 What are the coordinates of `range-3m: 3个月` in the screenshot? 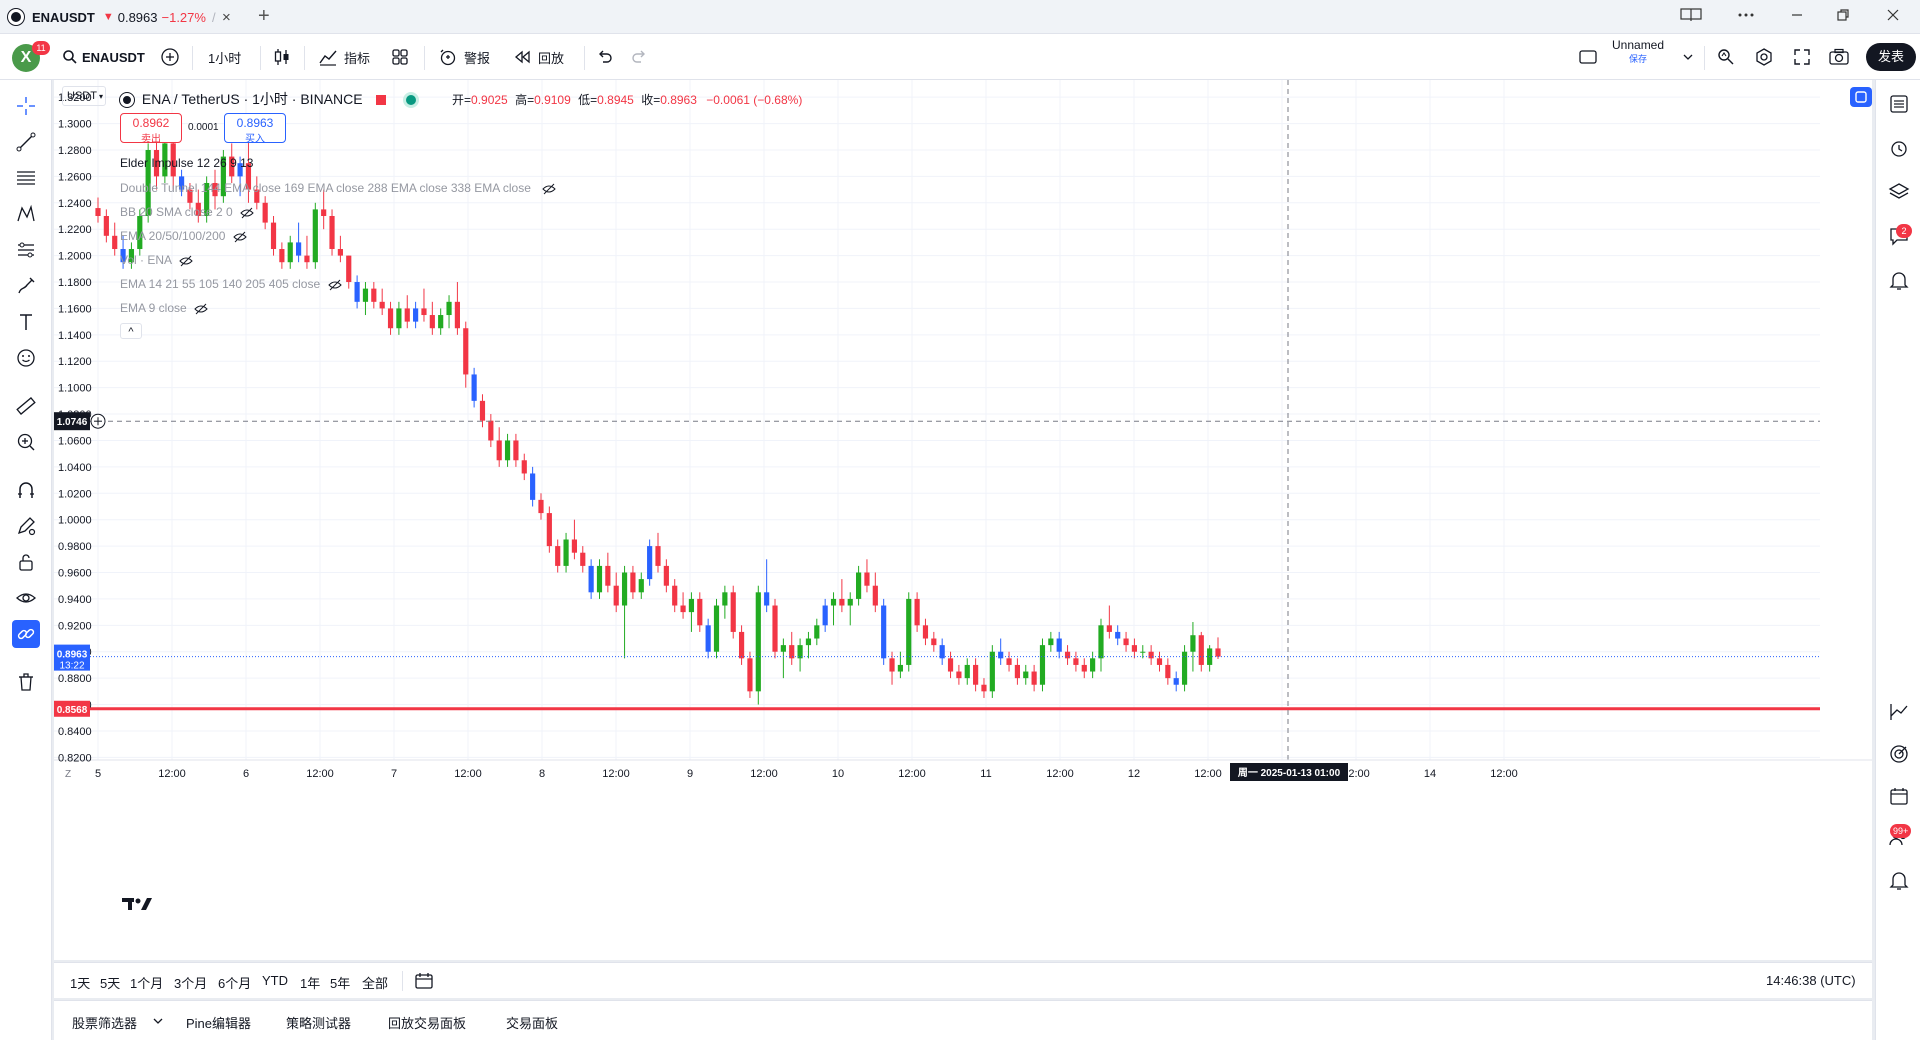 It's located at (191, 983).